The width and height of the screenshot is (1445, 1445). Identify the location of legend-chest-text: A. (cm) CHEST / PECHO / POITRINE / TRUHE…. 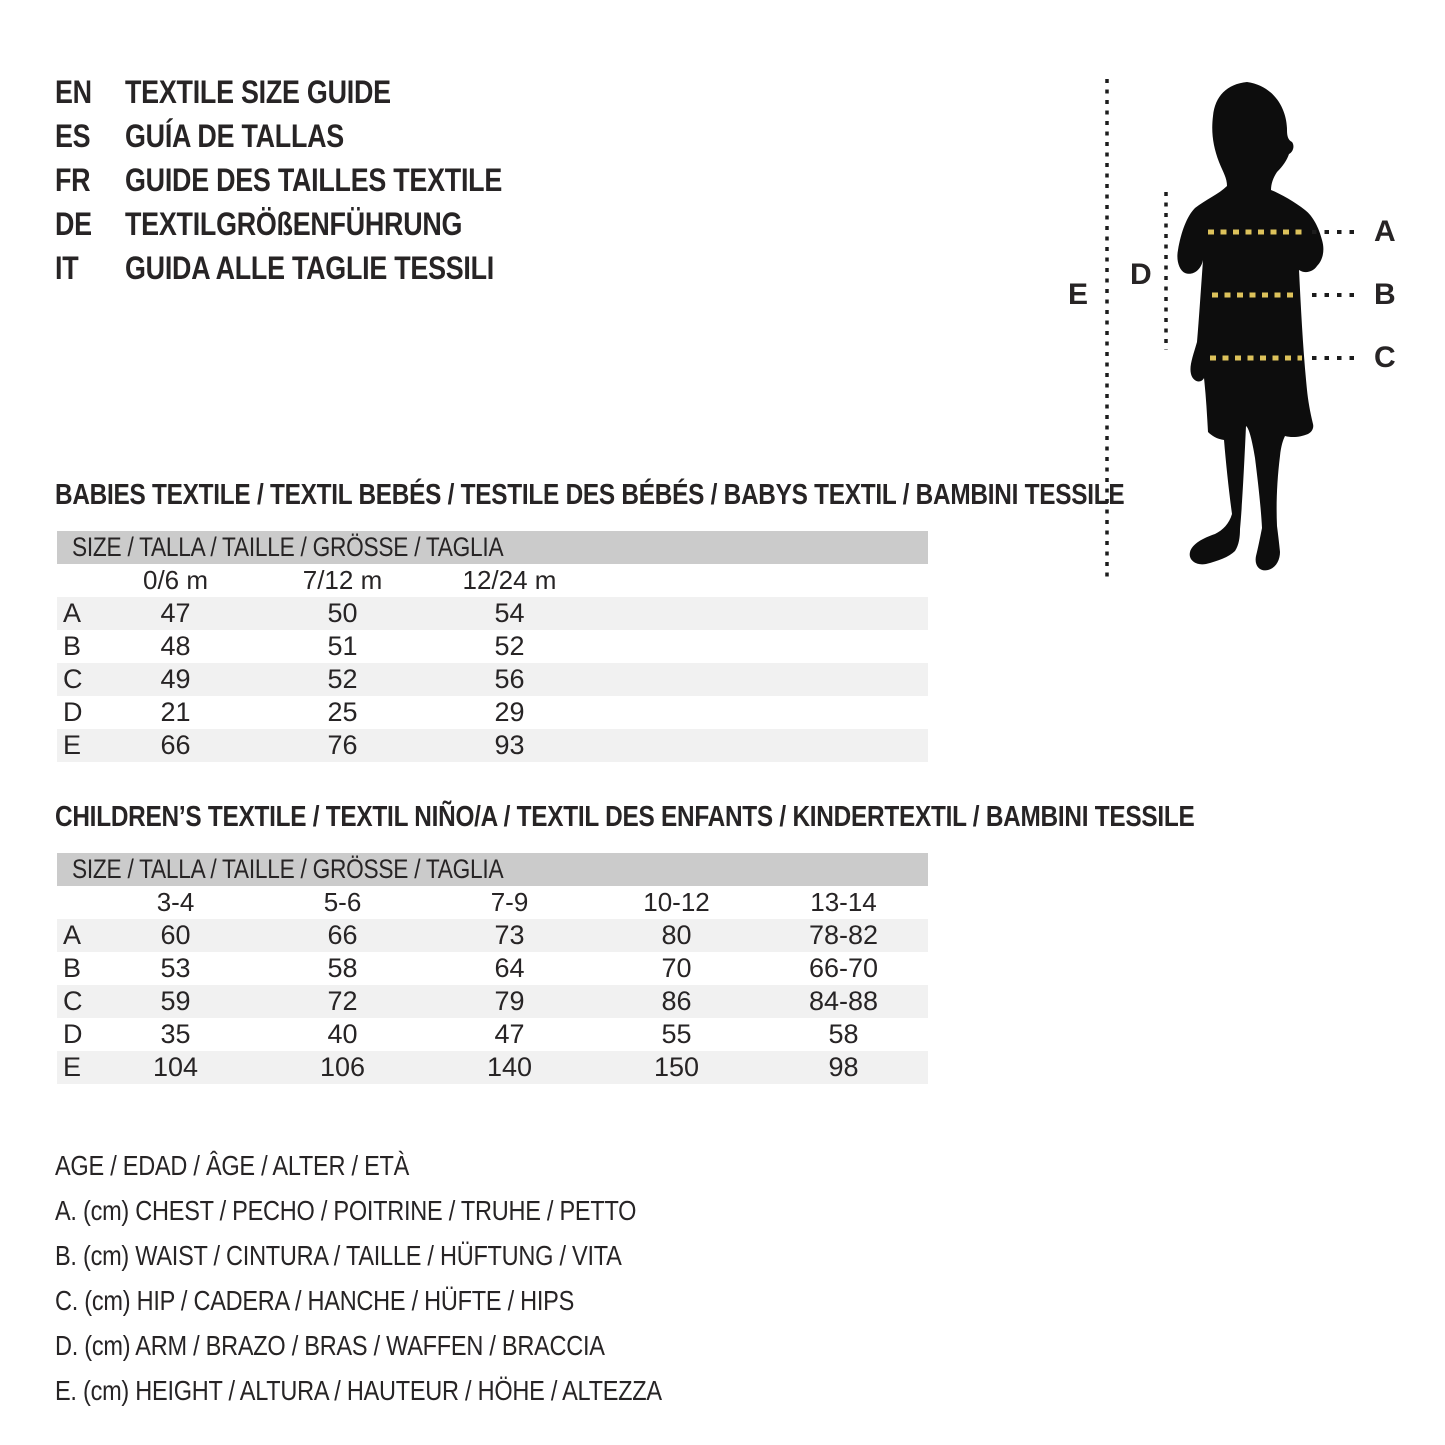
(346, 1210).